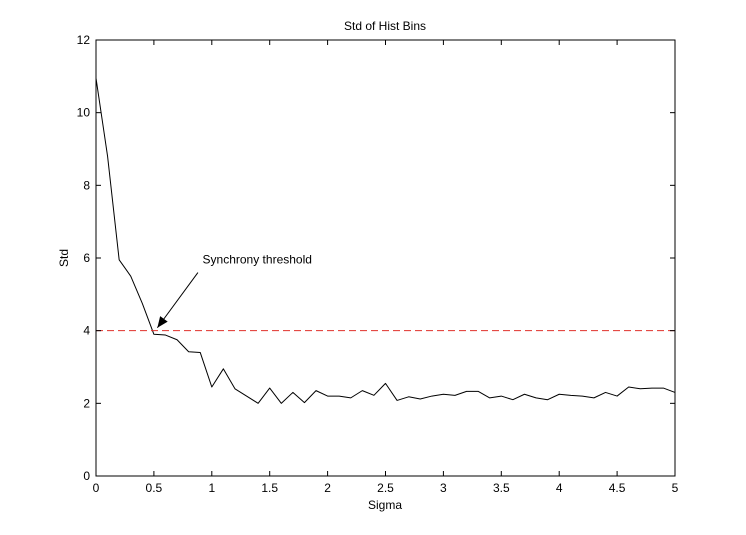  What do you see at coordinates (84, 40) in the screenshot?
I see `y-tick-label: 12` at bounding box center [84, 40].